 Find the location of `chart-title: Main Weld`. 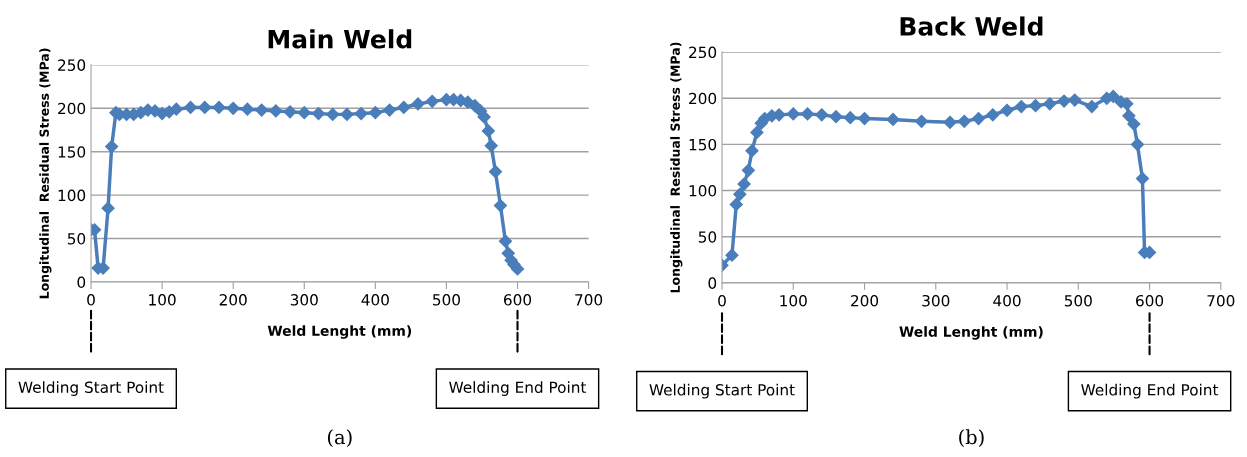

chart-title: Main Weld is located at coordinates (340, 39).